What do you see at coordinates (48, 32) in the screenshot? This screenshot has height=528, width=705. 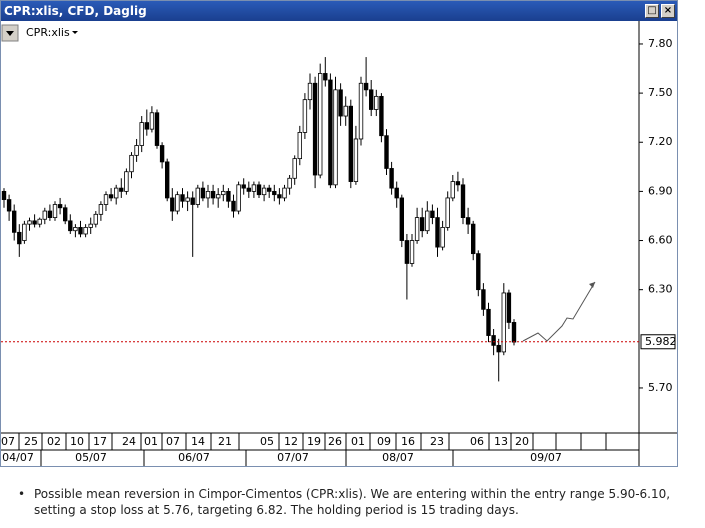 I see `symbol-label: CPR:xlis` at bounding box center [48, 32].